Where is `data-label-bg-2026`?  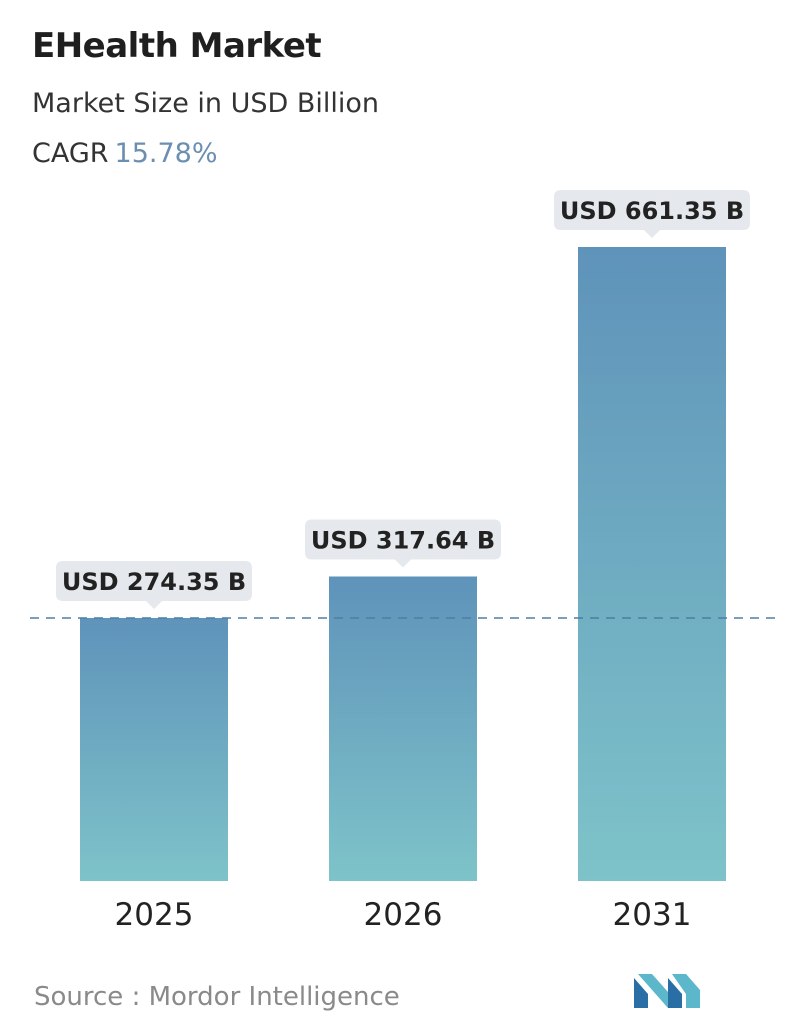
data-label-bg-2026 is located at coordinates (403, 543).